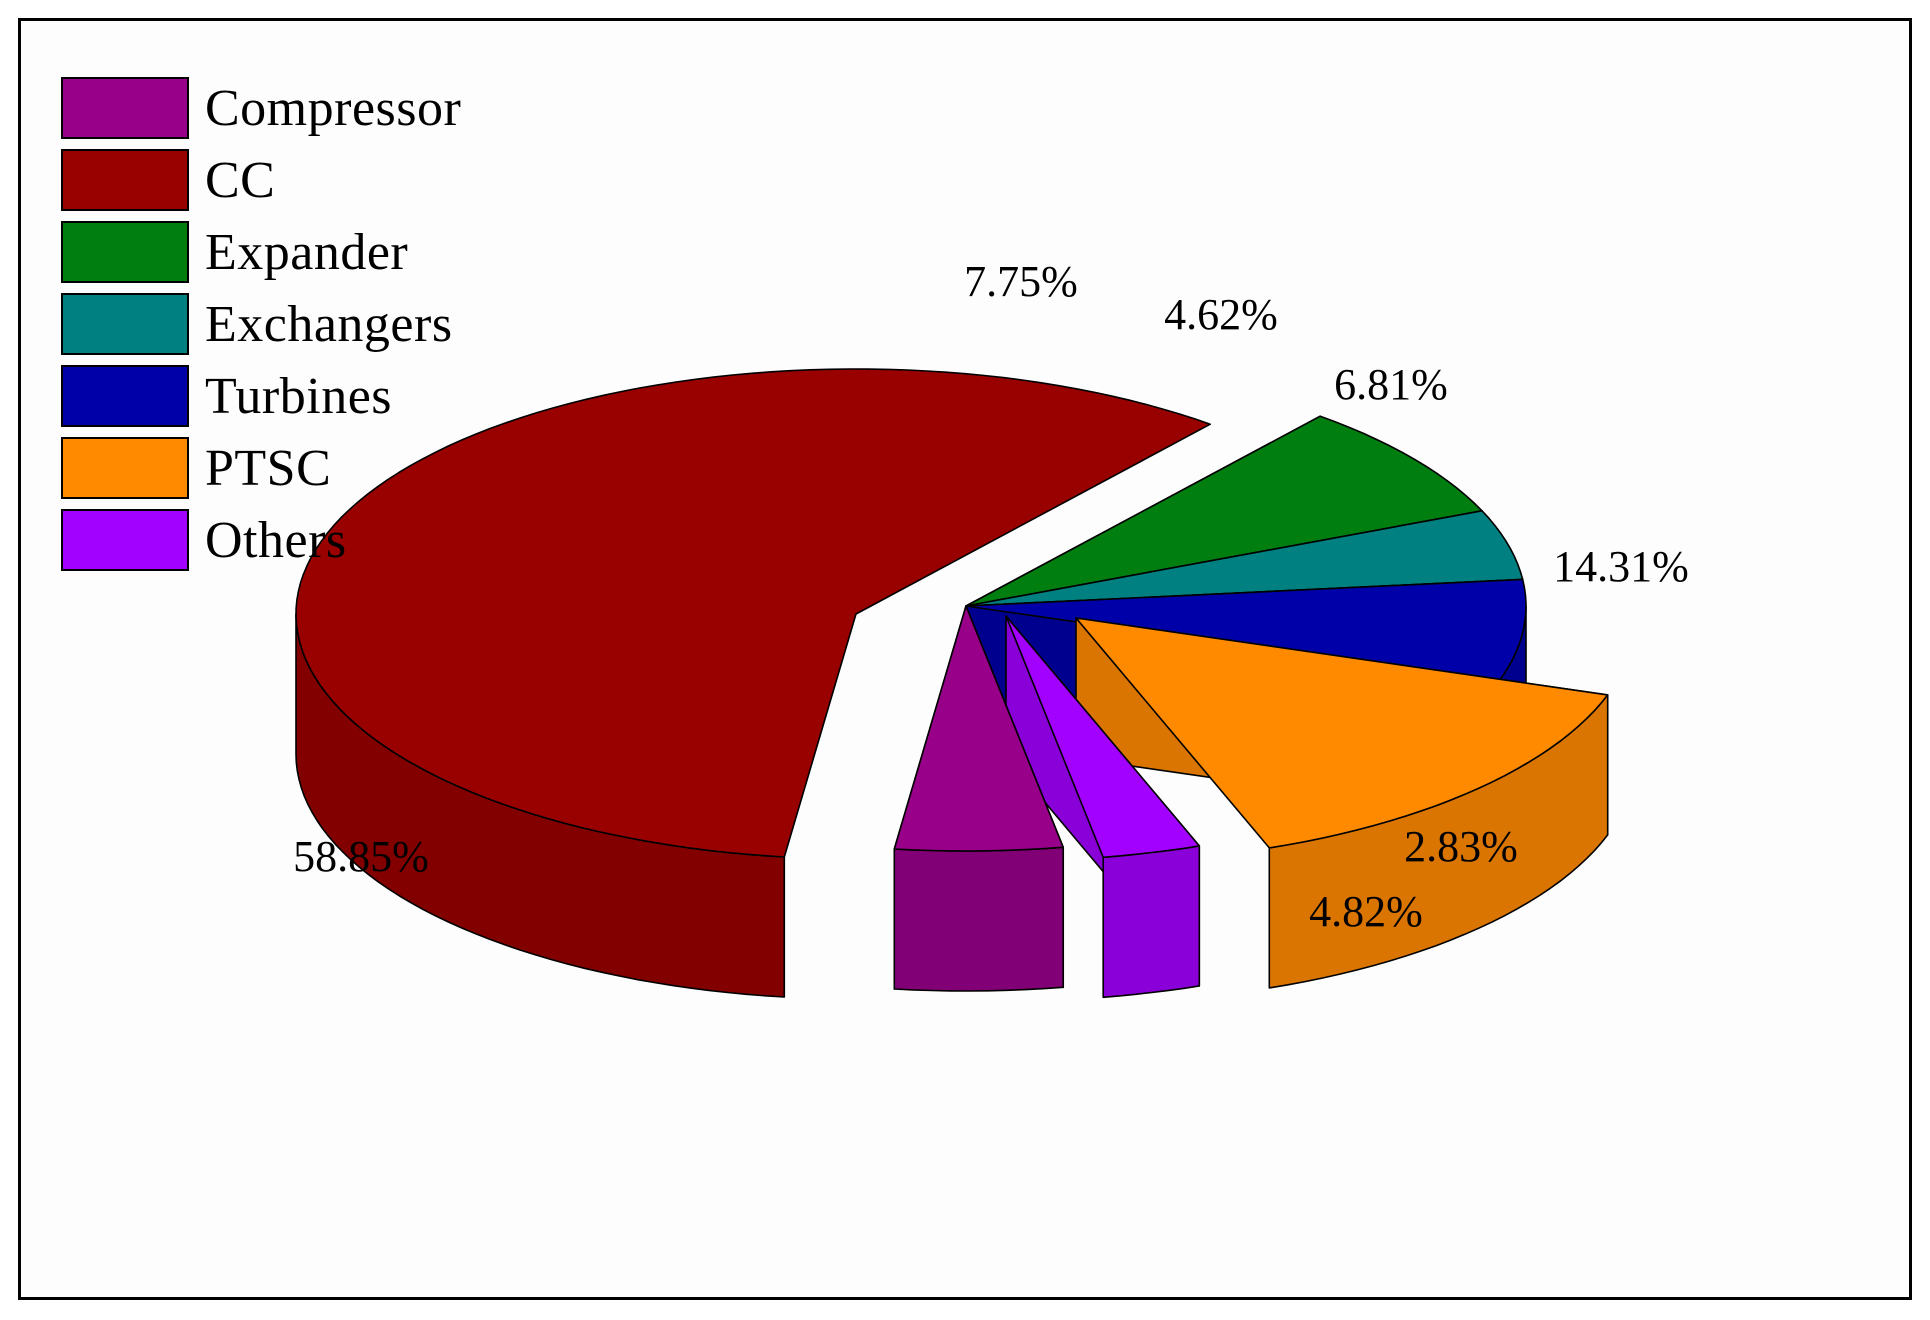  I want to click on data-label-exchangers: 4.62%, so click(1221, 314).